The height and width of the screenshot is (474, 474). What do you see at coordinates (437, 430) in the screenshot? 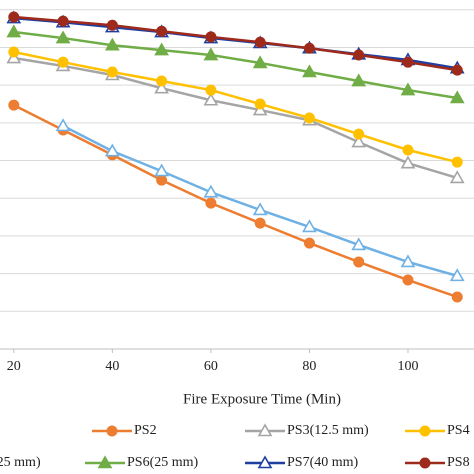
I see `legend-item: PS4` at bounding box center [437, 430].